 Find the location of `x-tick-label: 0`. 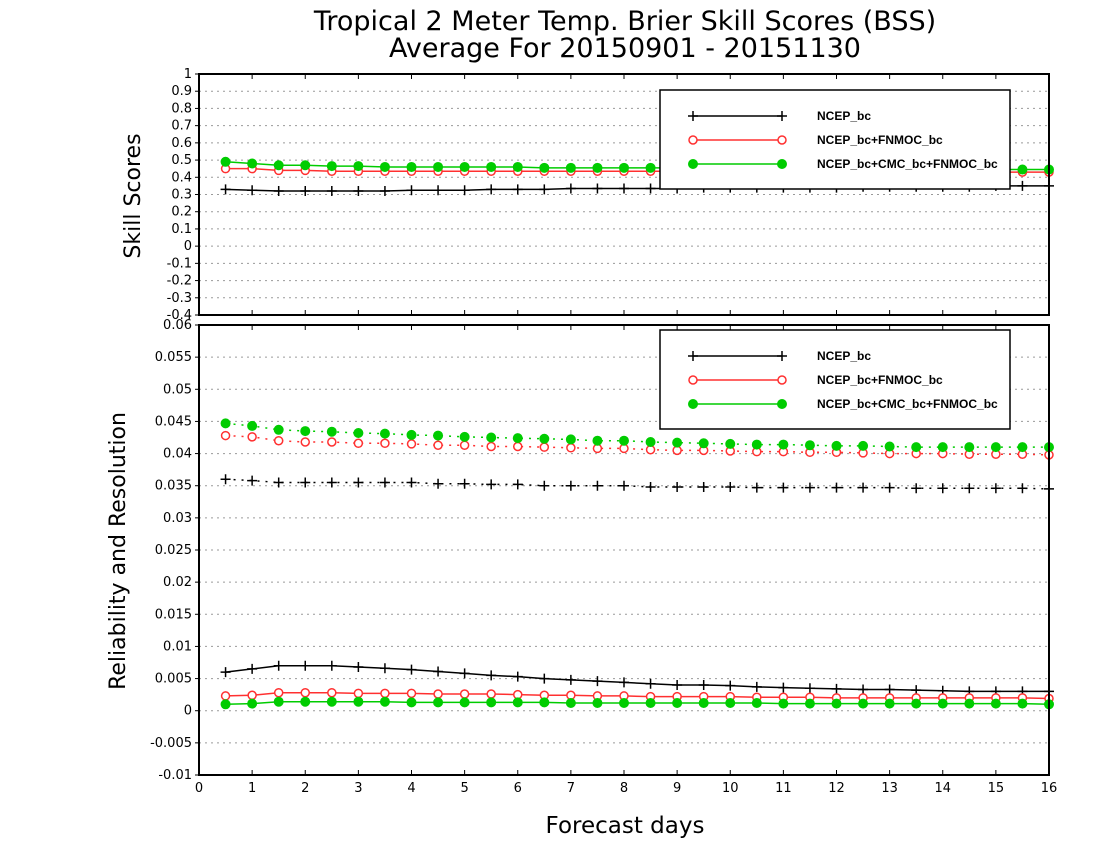

x-tick-label: 0 is located at coordinates (199, 788).